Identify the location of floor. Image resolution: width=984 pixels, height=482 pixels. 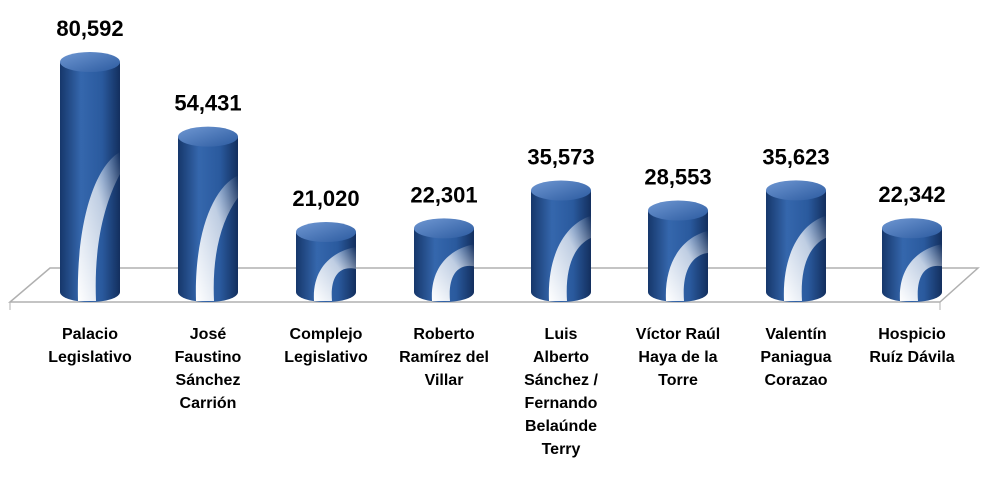
(493, 285).